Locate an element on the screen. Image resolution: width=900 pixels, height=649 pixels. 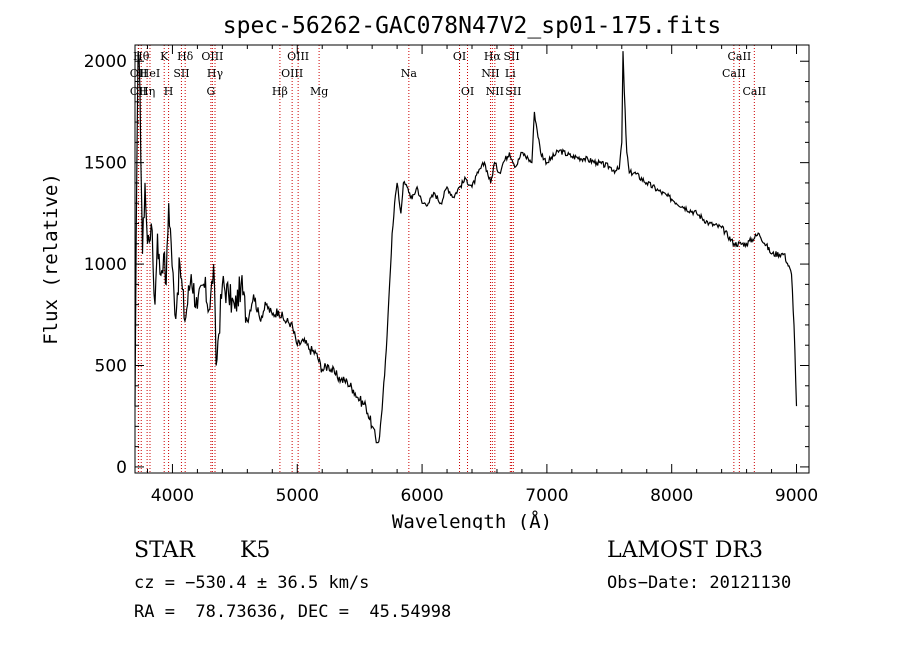
y-axis-label: Flux (relative) is located at coordinates (51, 259).